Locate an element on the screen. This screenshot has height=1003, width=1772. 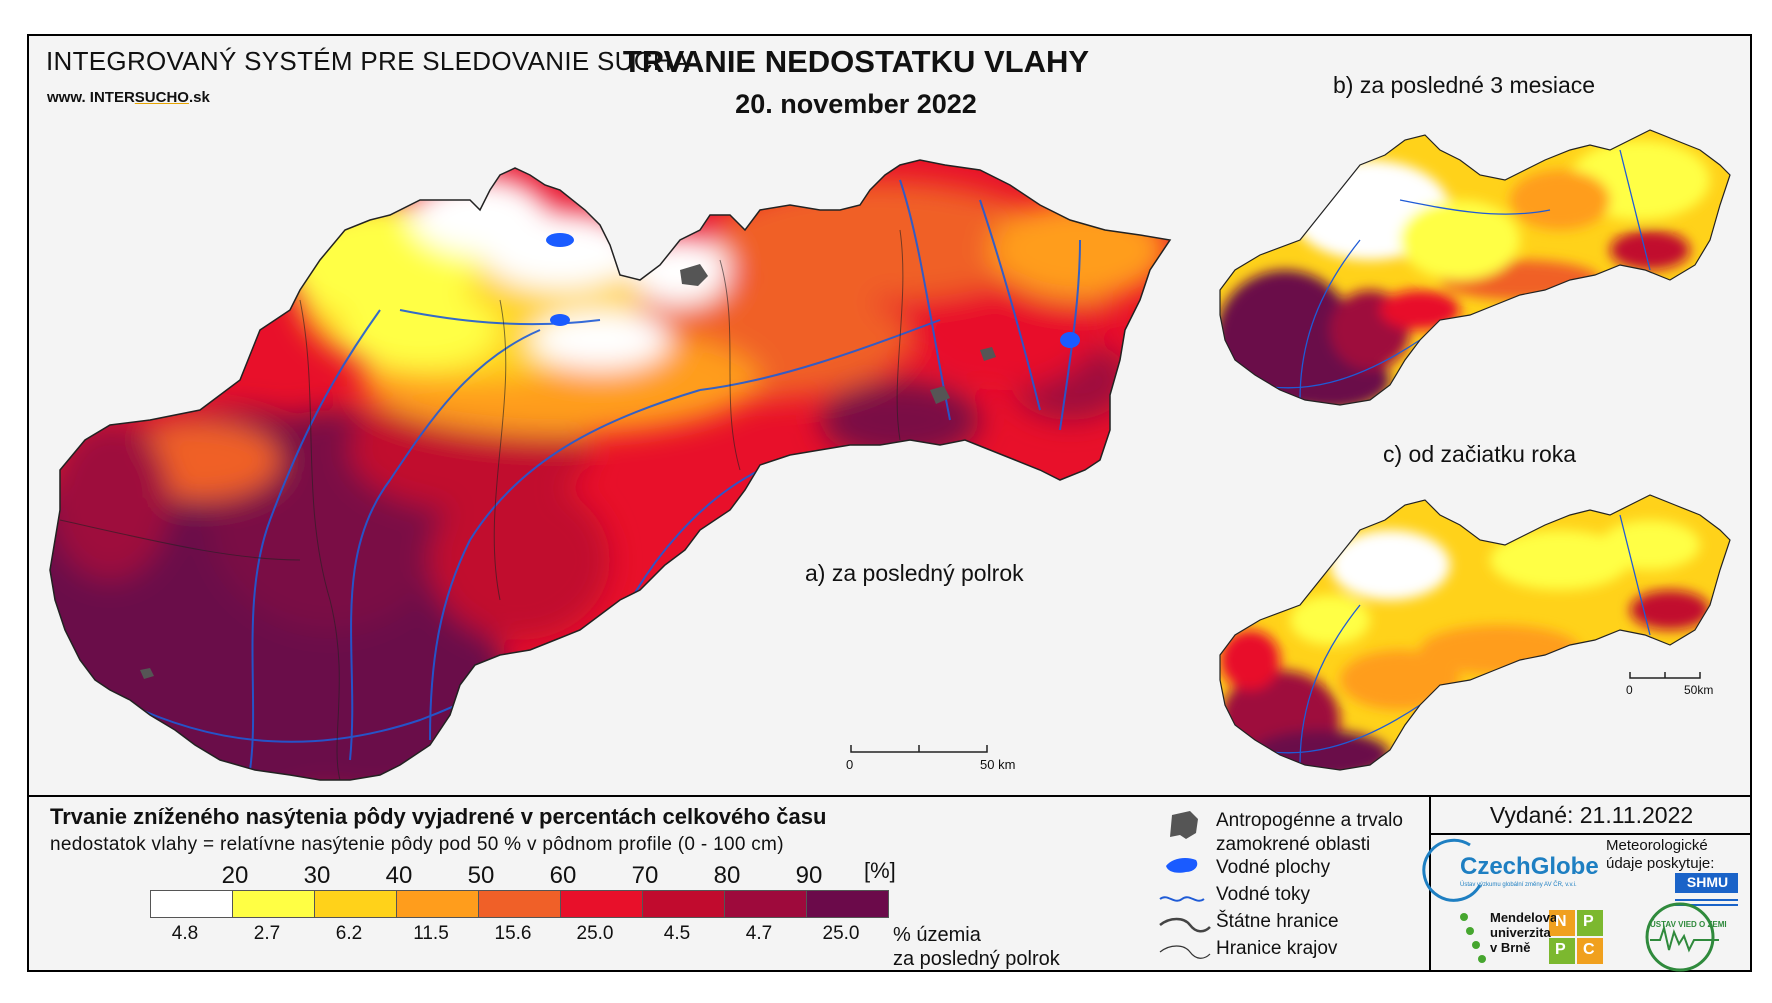
mendel-line: v Brně is located at coordinates (1510, 947).